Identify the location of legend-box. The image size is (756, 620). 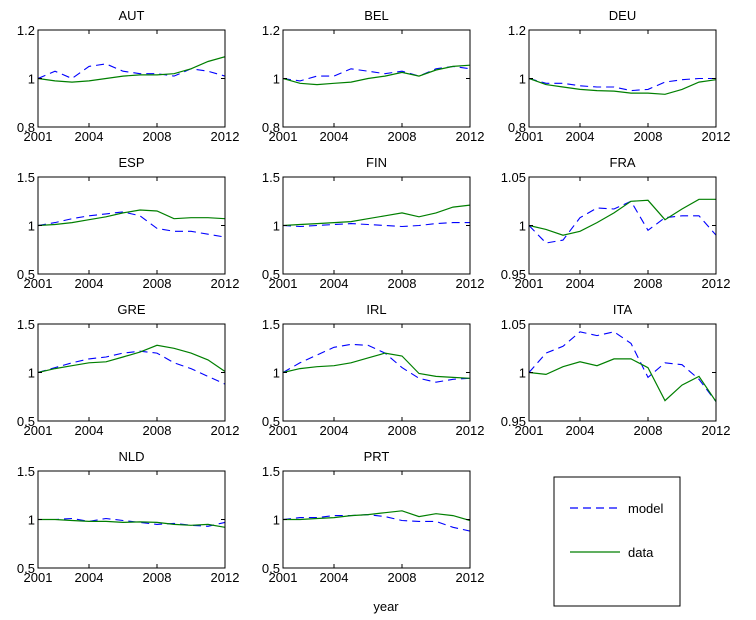
(617, 541).